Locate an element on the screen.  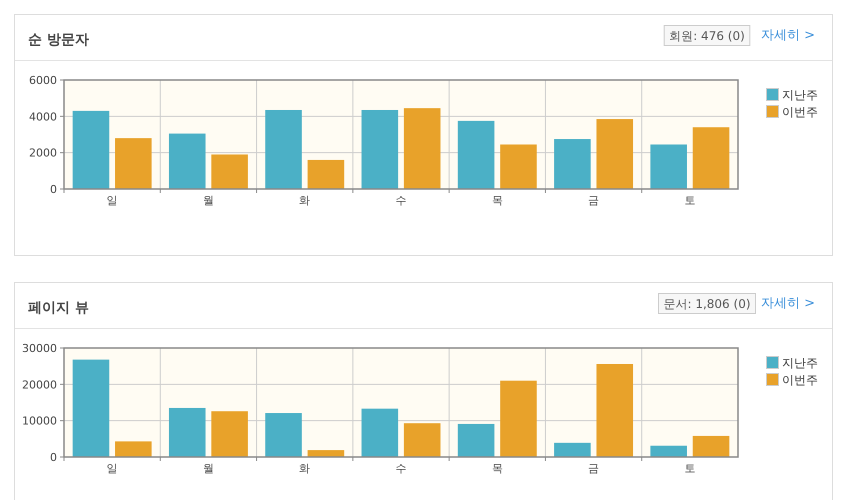
chart-title: 순 방문자 is located at coordinates (58, 40).